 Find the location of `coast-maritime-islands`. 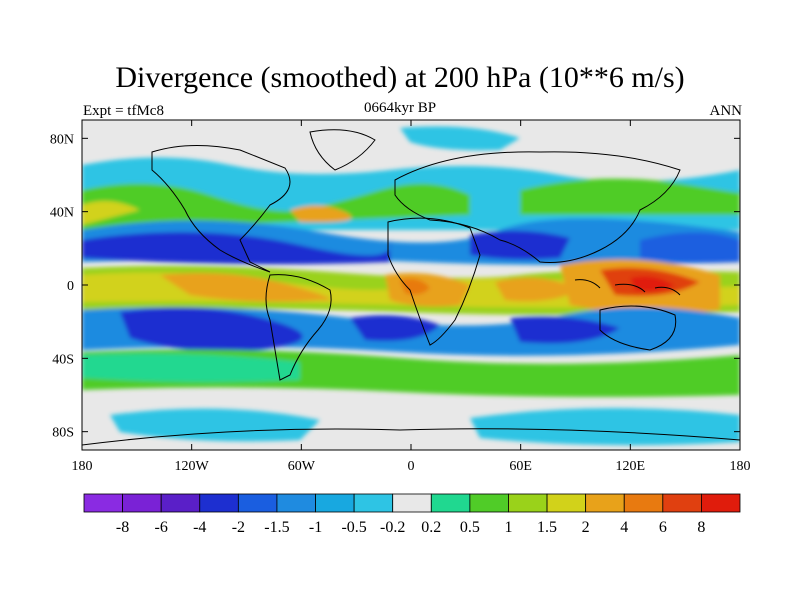

coast-maritime-islands is located at coordinates (627, 287).